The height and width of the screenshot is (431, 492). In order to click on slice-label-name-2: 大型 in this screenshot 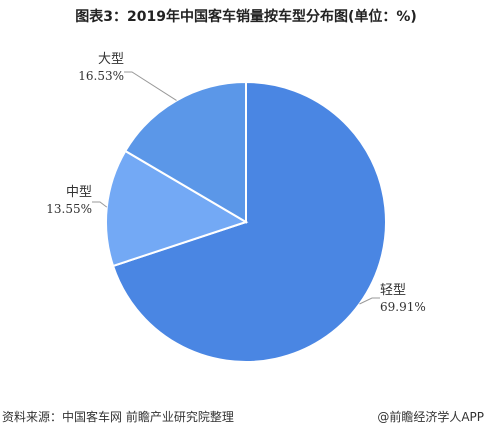, I will do `click(111, 59)`.